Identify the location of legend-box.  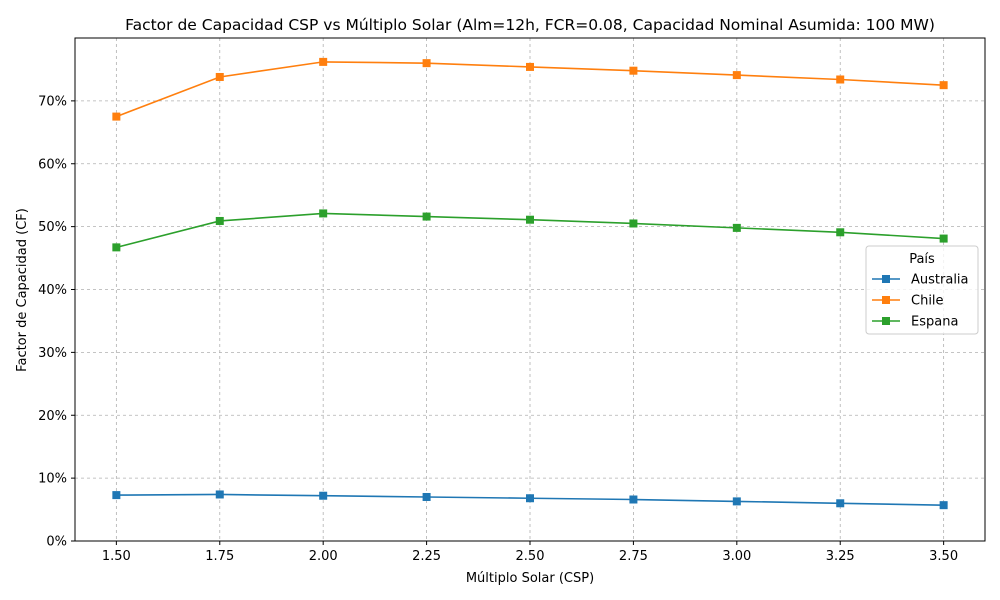
(922, 290).